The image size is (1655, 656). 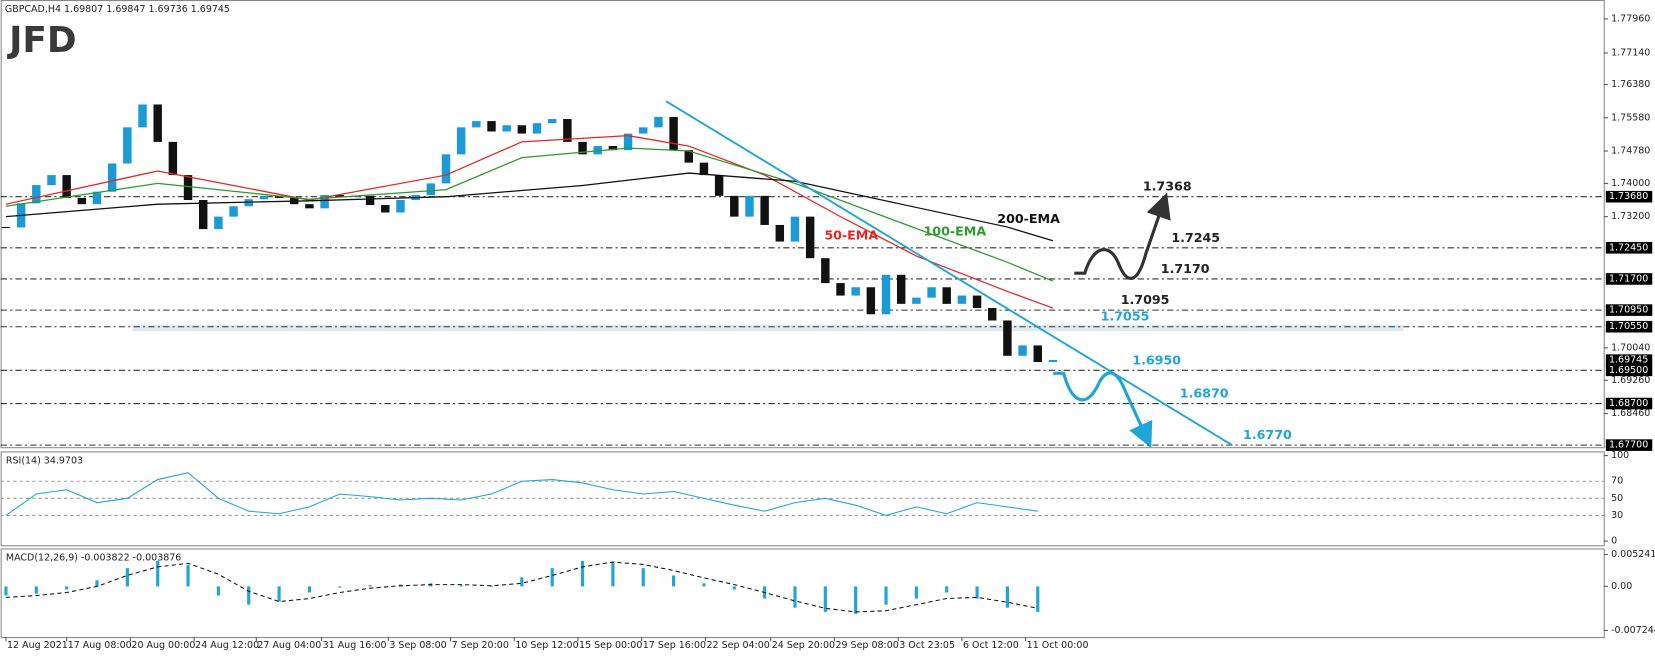 I want to click on y-tick-label: 1.76380, so click(x=1630, y=84).